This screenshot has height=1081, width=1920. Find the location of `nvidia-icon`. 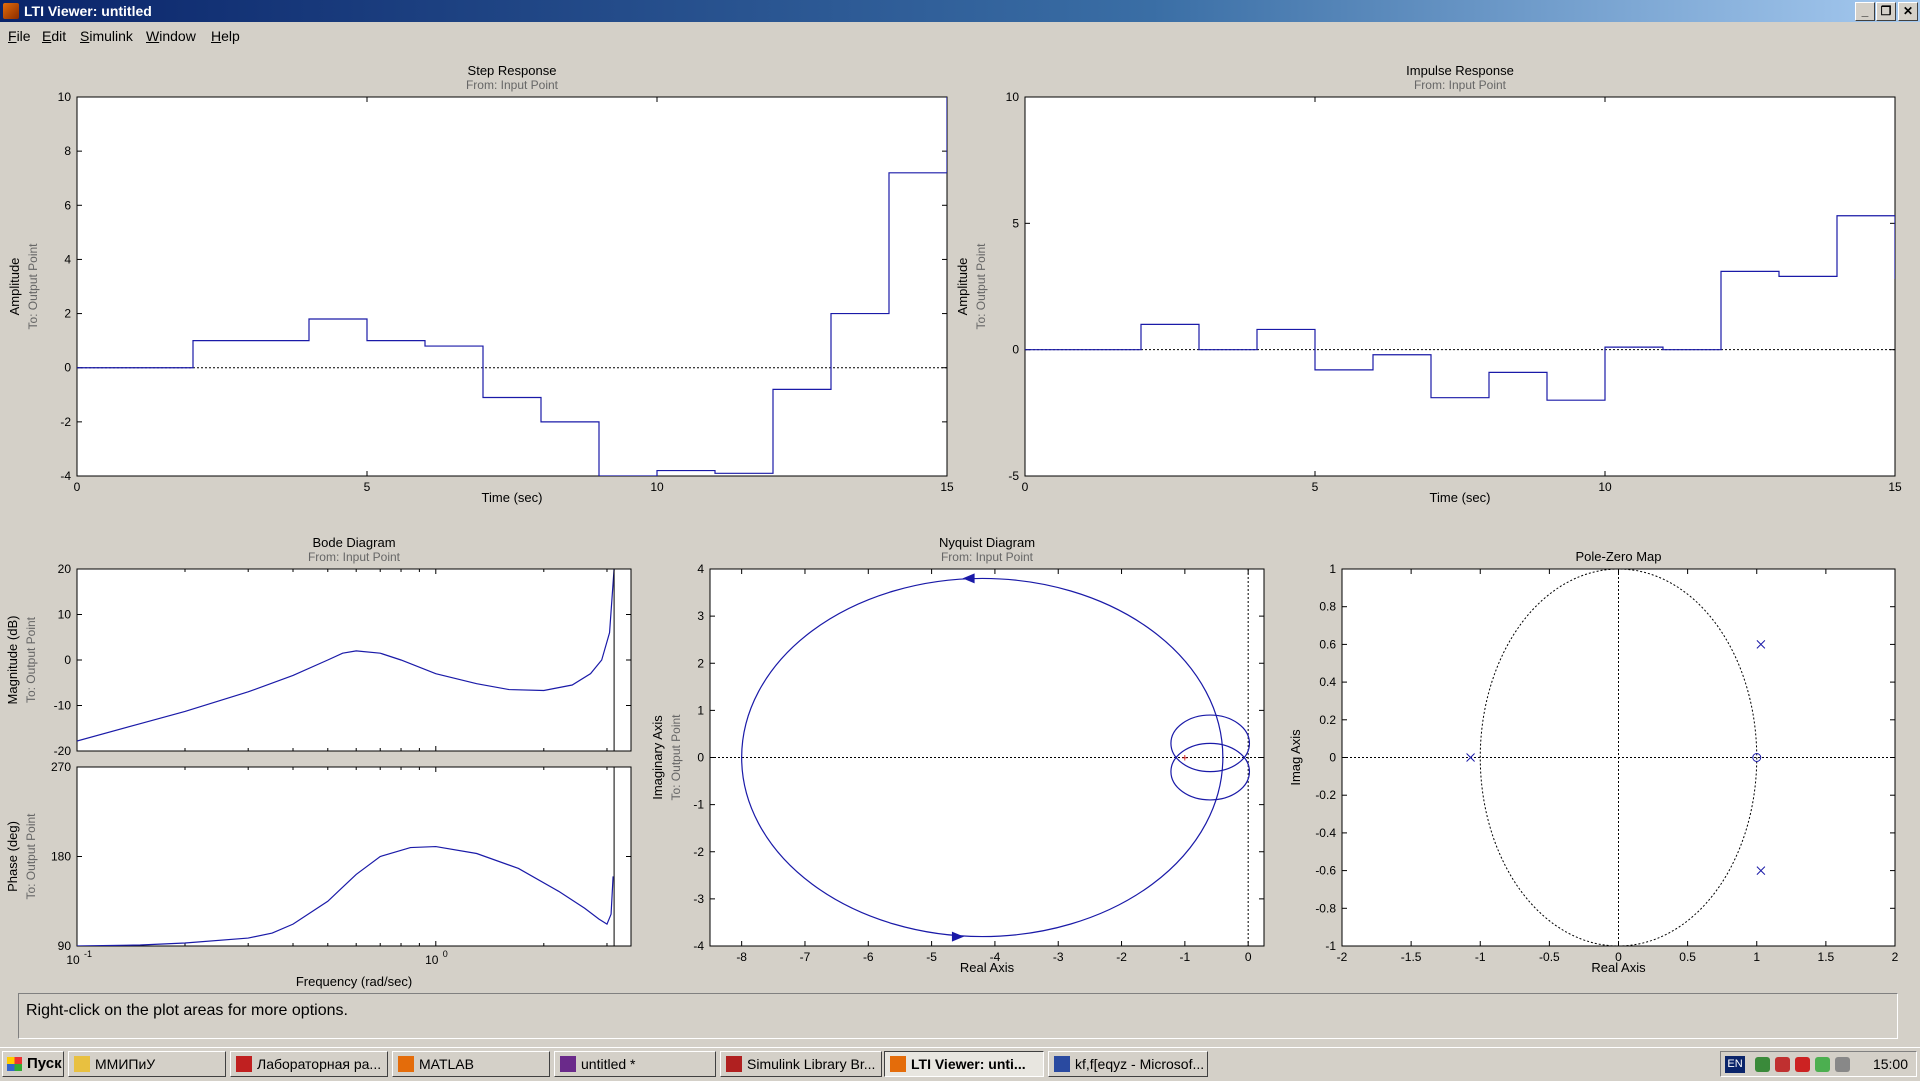

nvidia-icon is located at coordinates (1822, 1064).